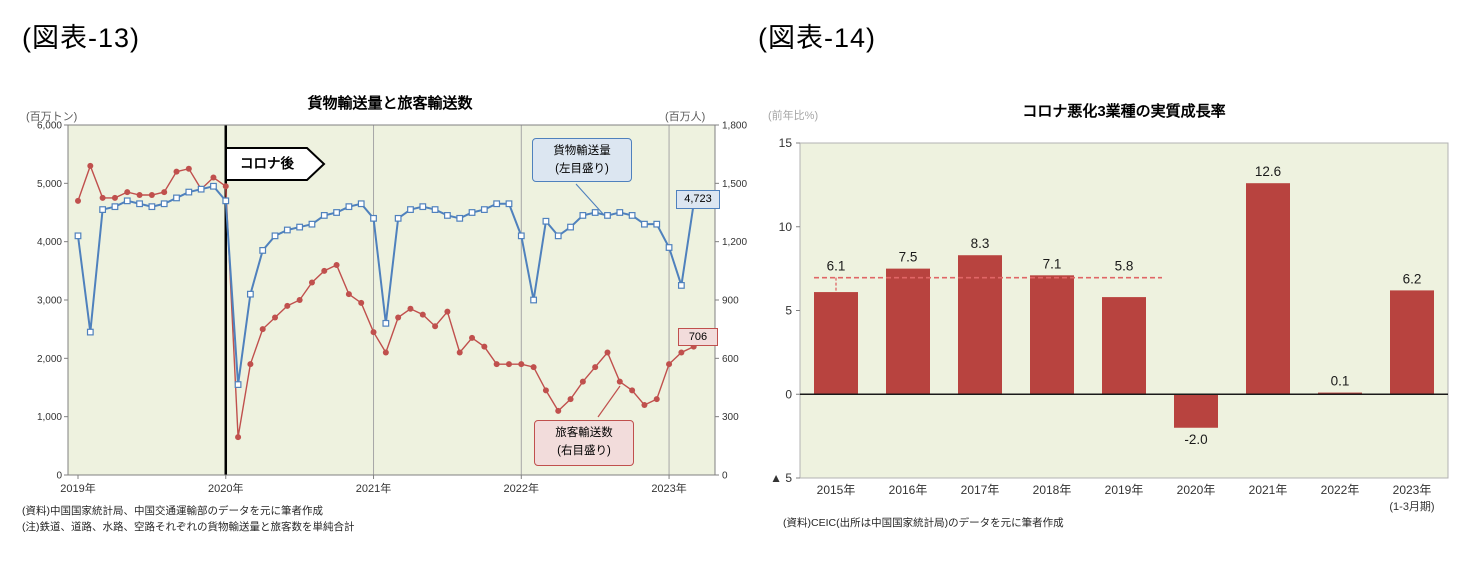 This screenshot has height=579, width=1474. Describe the element at coordinates (781, 478) in the screenshot. I see `svg-text: ▲ 5` at that location.